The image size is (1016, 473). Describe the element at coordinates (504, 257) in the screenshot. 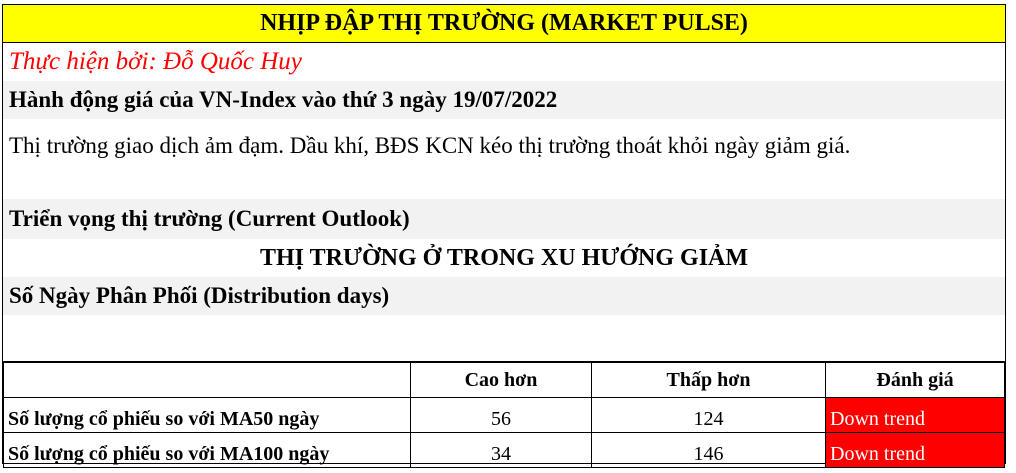

I see `outlook-value: THỊ TRƯỜNG Ở TRONG XU HƯỚNG GIẢM` at that location.